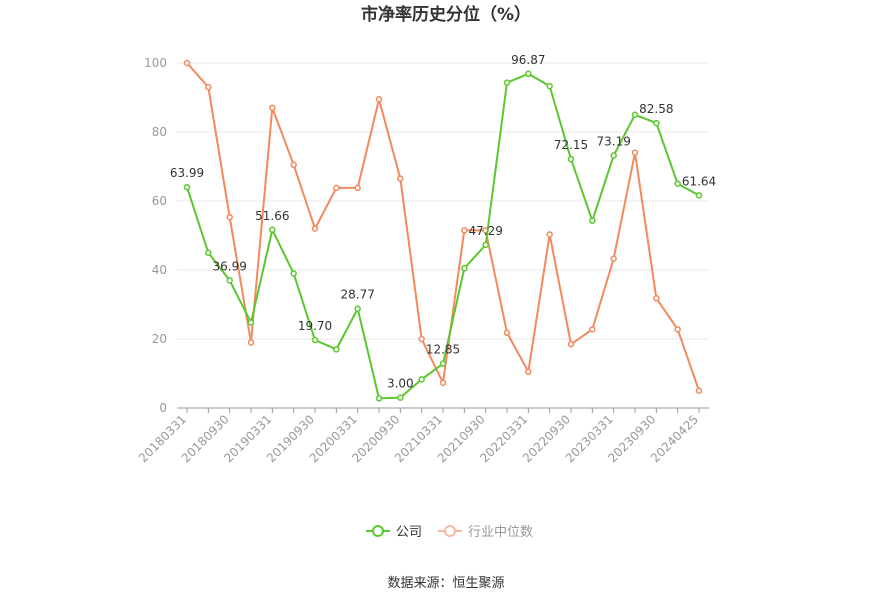 Image resolution: width=893 pixels, height=603 pixels. I want to click on data-label: 47.29, so click(485, 231).